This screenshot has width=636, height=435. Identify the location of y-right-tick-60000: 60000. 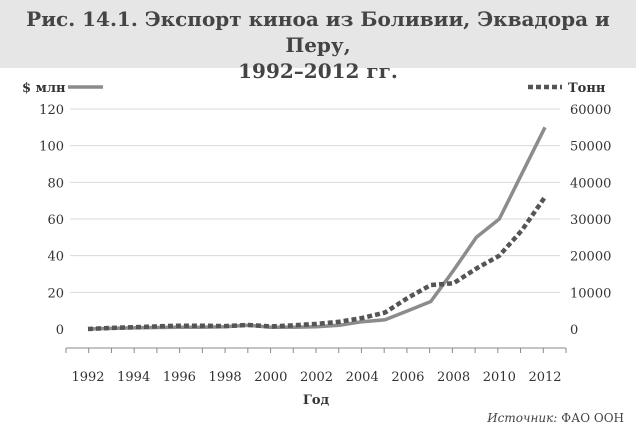
(590, 110).